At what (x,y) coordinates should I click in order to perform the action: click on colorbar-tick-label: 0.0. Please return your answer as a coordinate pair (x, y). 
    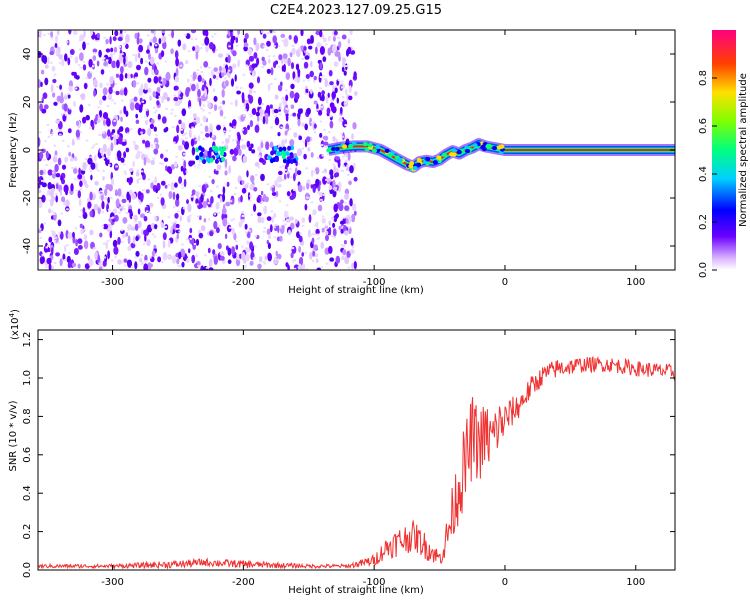
    Looking at the image, I should click on (703, 270).